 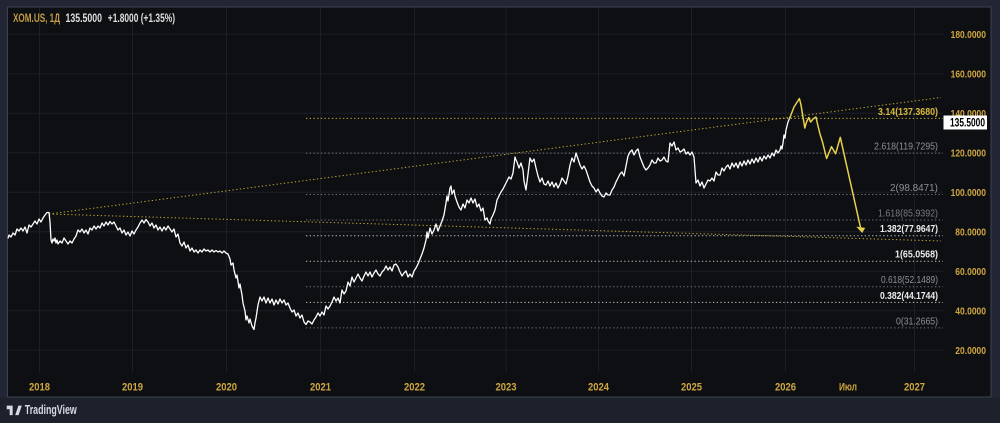 I want to click on svg-text: 2(98.8471), so click(x=914, y=188).